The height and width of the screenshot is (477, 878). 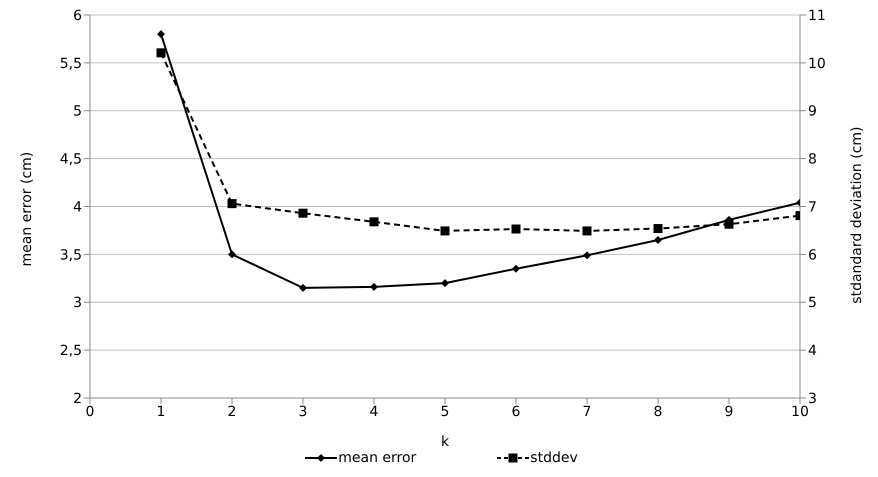 I want to click on y-axis-title: mean error (cm), so click(x=26, y=209).